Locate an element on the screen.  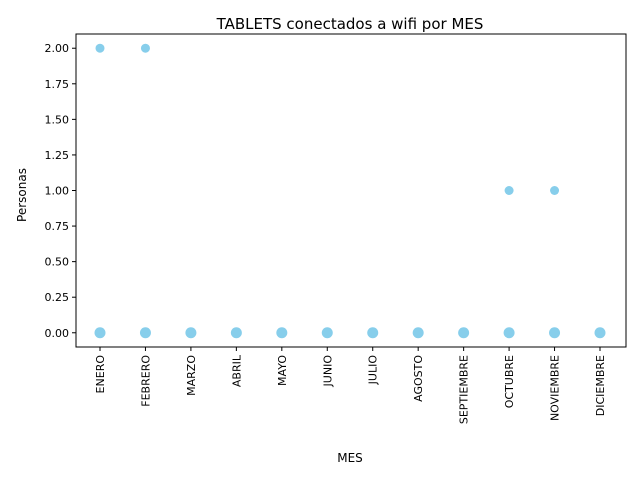
y-tick-label: 1.25 is located at coordinates (57, 155).